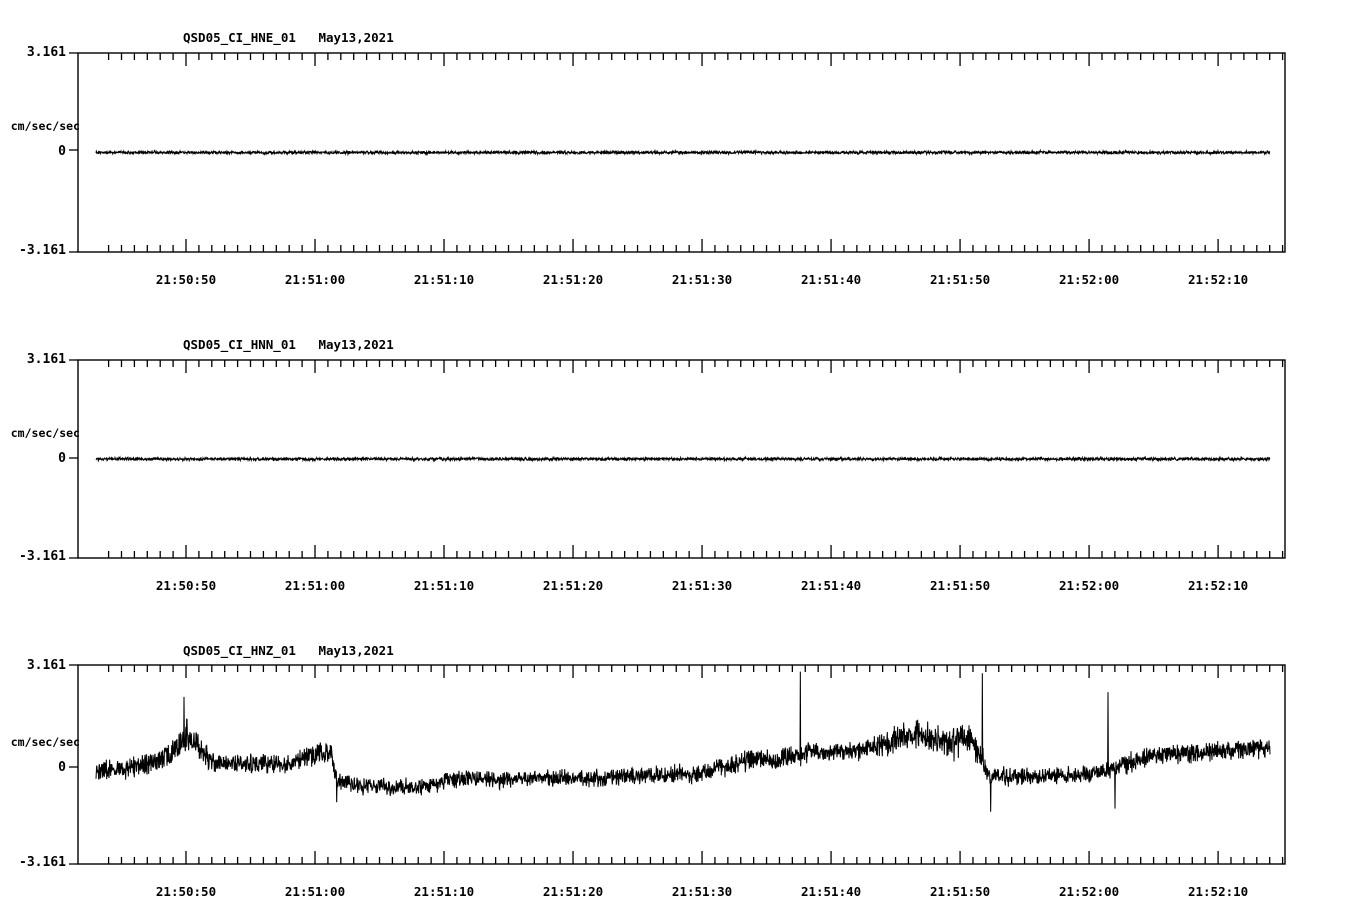 This screenshot has height=924, width=1358. What do you see at coordinates (46, 359) in the screenshot?
I see `y-axis-max-label-hnn: 3.161` at bounding box center [46, 359].